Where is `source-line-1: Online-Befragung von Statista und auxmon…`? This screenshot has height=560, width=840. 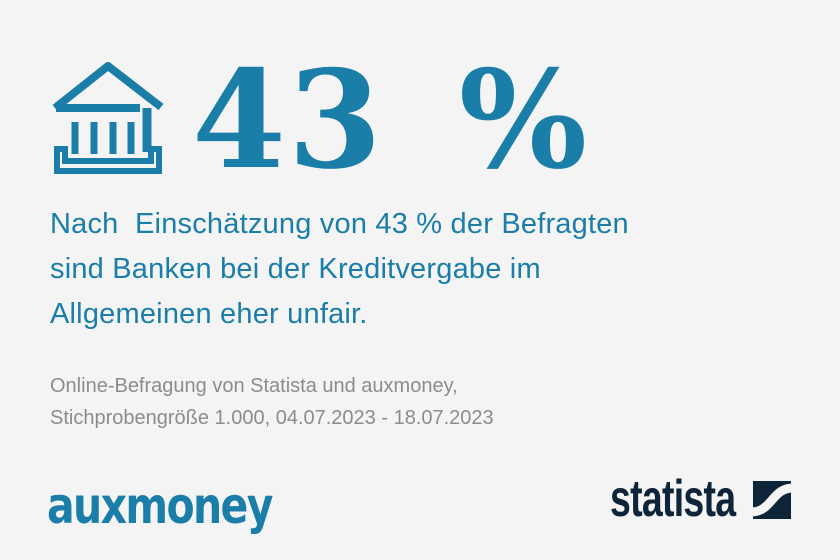 source-line-1: Online-Befragung von Statista und auxmon… is located at coordinates (254, 386).